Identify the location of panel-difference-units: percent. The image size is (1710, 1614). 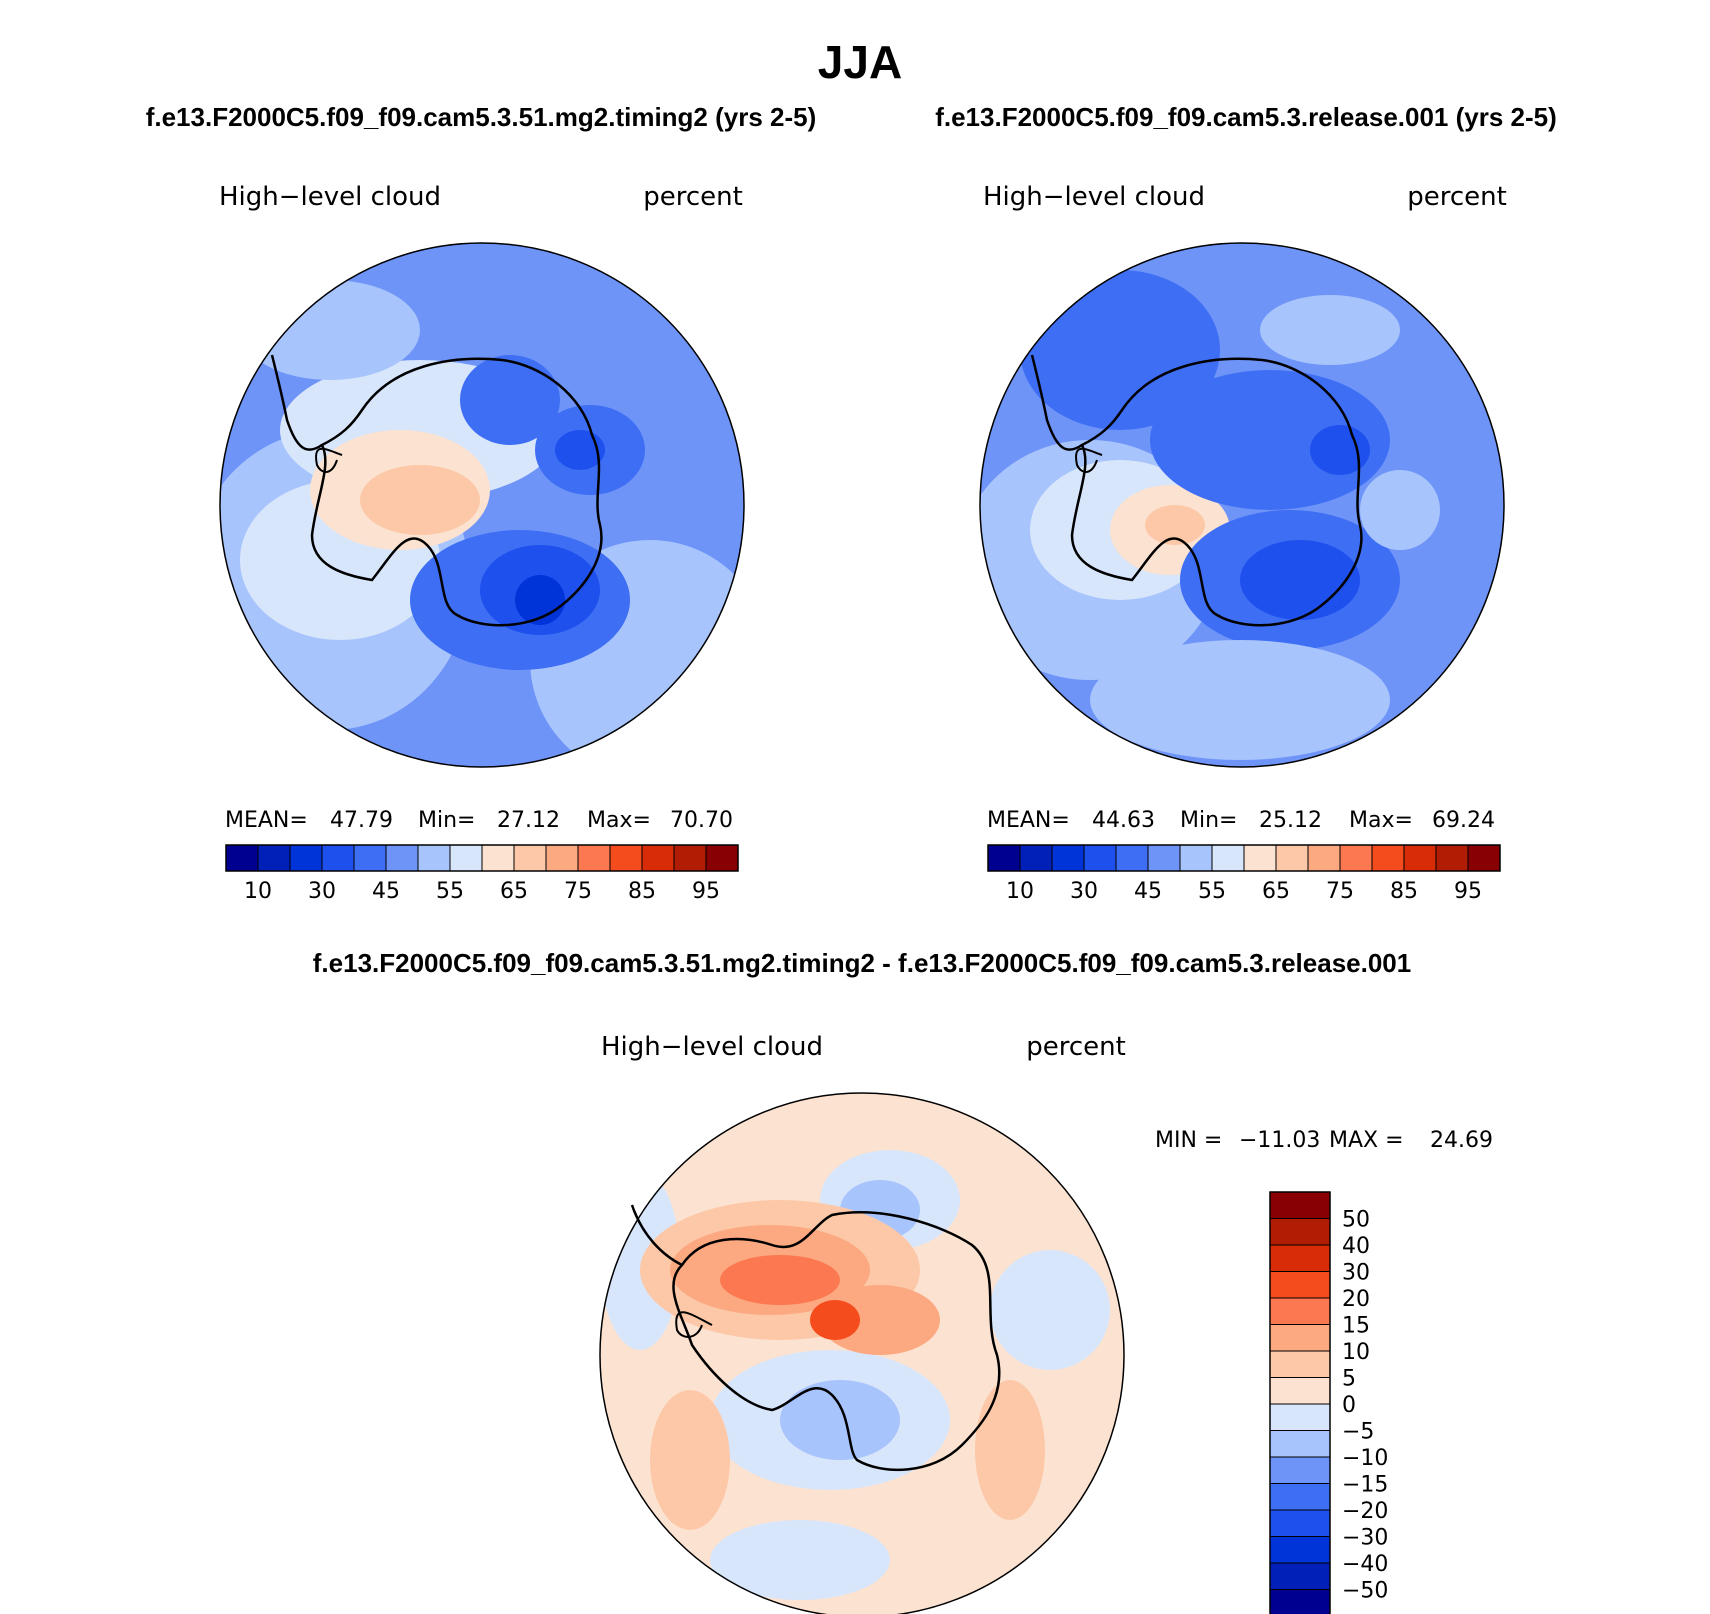
(1076, 1047).